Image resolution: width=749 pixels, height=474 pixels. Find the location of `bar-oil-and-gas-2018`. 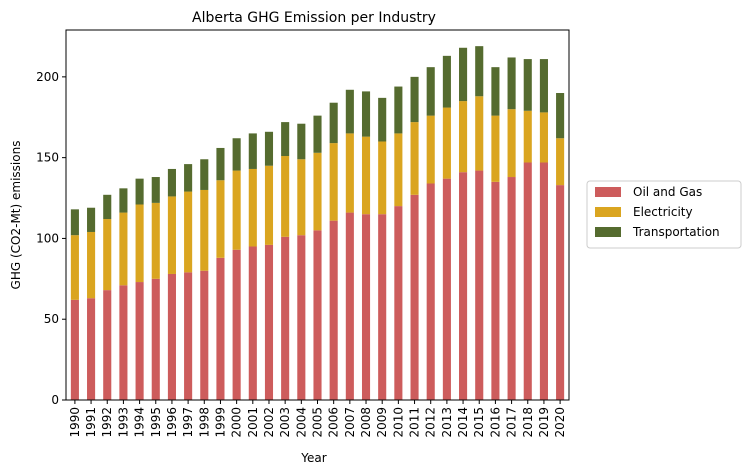

bar-oil-and-gas-2018 is located at coordinates (527, 281).